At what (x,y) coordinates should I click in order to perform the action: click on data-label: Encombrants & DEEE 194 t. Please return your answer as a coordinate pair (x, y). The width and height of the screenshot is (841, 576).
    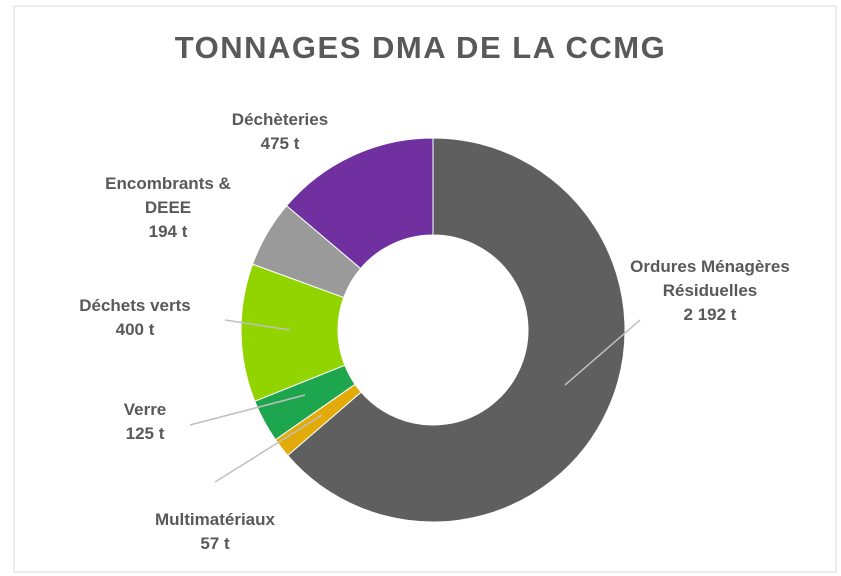
    Looking at the image, I should click on (168, 208).